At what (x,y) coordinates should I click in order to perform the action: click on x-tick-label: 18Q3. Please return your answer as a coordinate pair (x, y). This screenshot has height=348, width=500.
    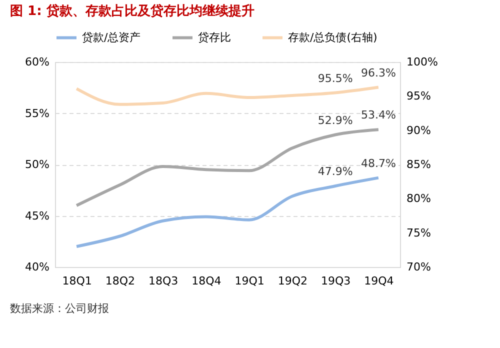
    Looking at the image, I should click on (163, 281).